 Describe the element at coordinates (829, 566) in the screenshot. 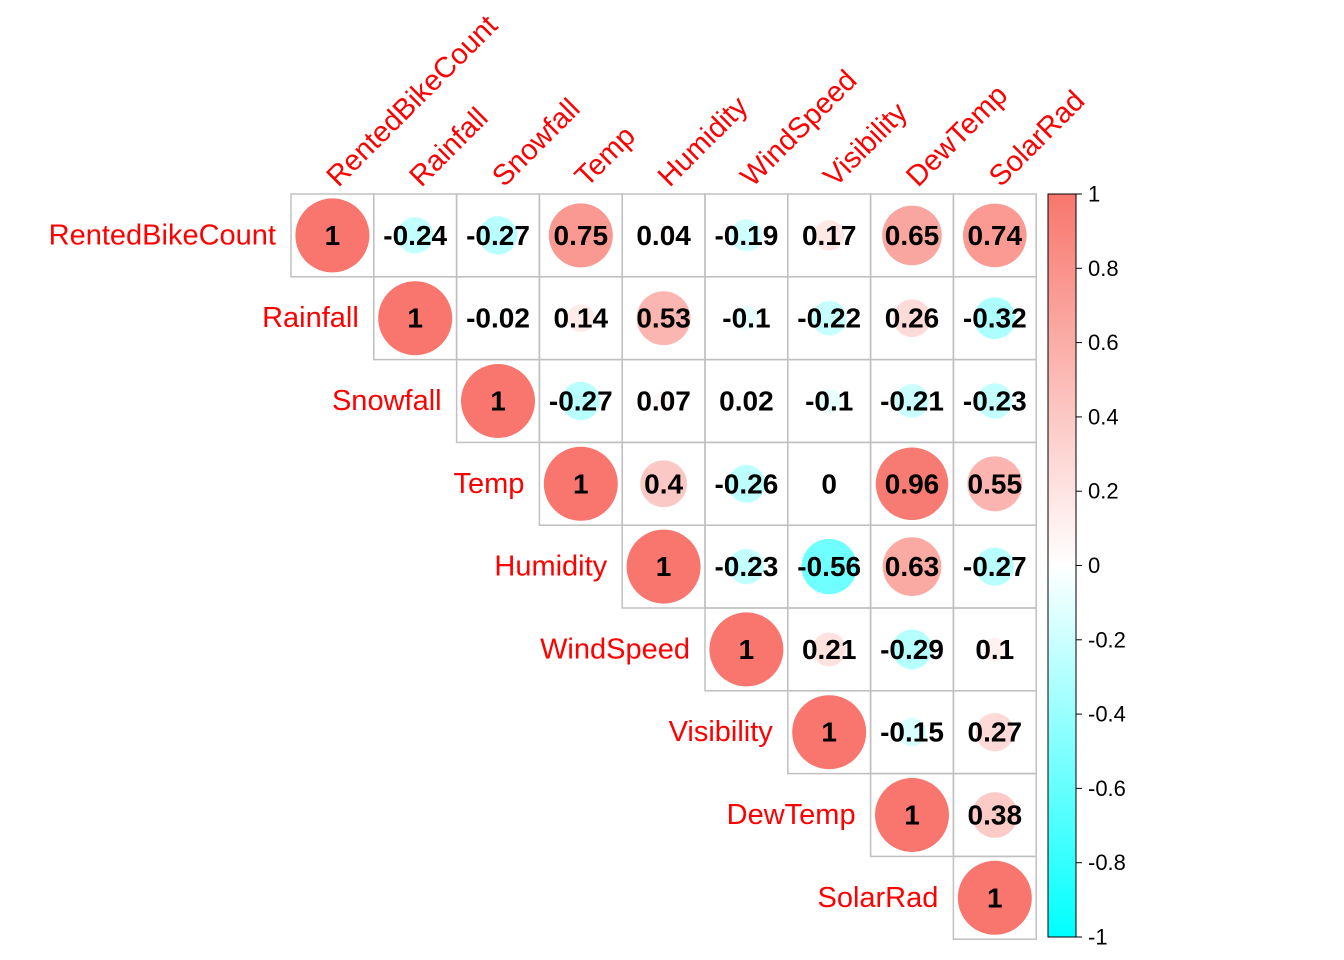

I see `value-label-Humidity-Visibility: -0.56` at that location.